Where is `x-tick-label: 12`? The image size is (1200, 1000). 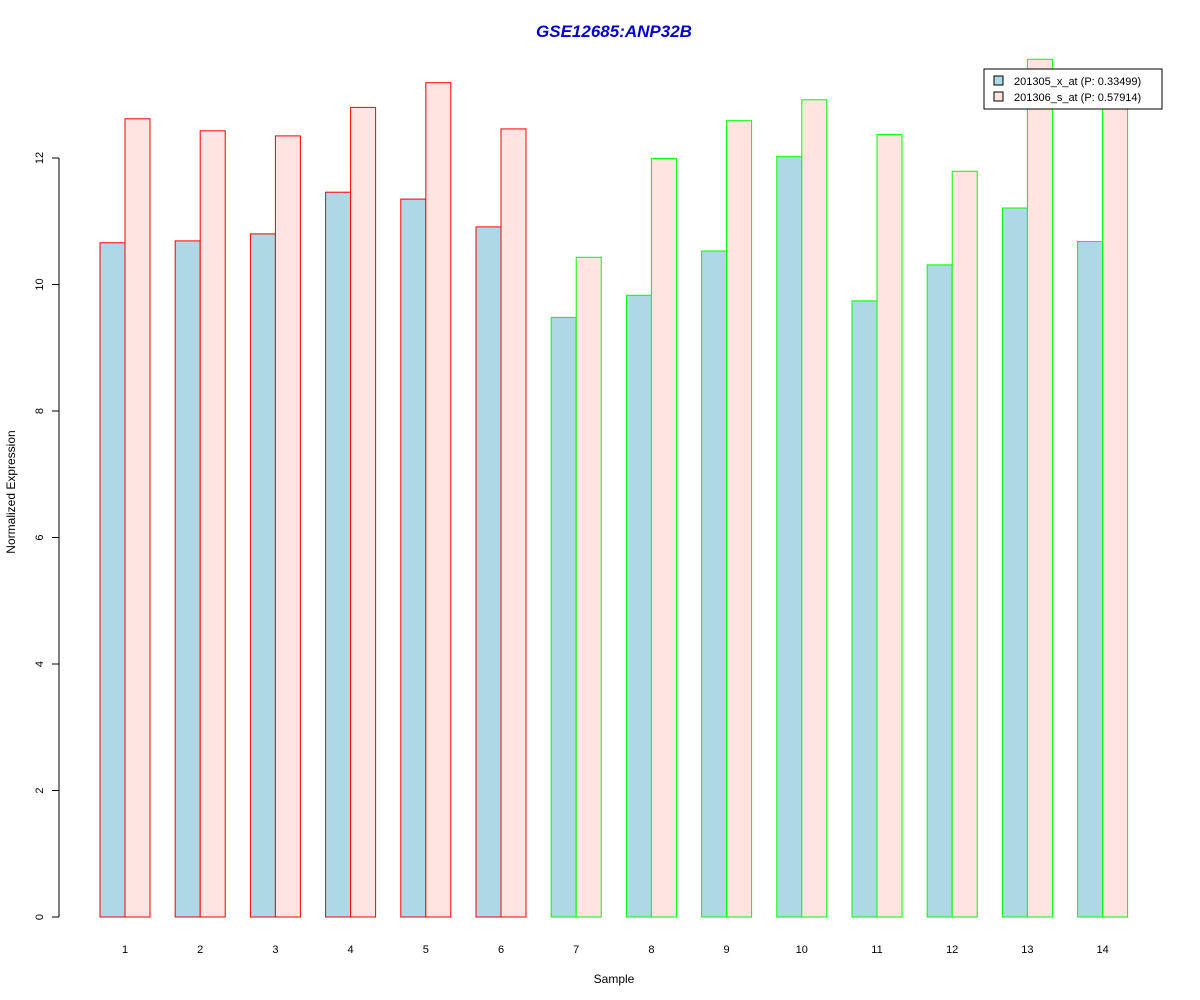
x-tick-label: 12 is located at coordinates (952, 950).